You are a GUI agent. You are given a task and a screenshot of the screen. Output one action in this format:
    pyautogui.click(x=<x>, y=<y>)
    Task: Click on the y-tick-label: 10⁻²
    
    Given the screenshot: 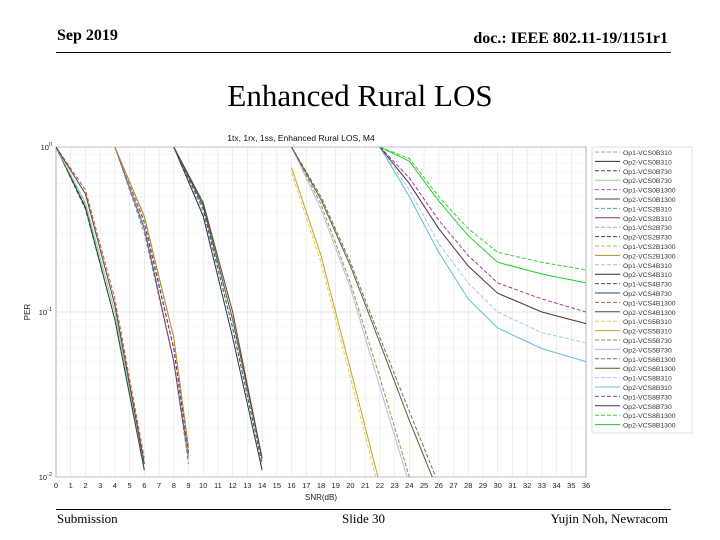 What is the action you would take?
    pyautogui.click(x=45, y=477)
    